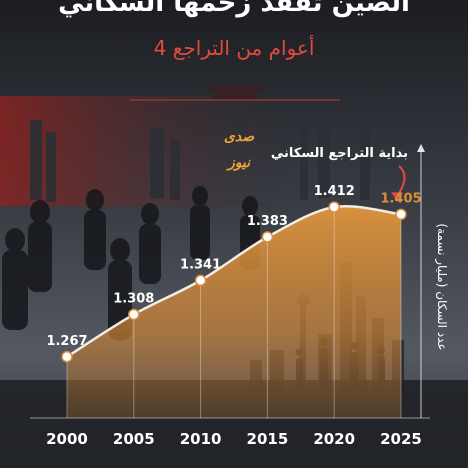 Image resolution: width=468 pixels, height=468 pixels. Describe the element at coordinates (234, 9) in the screenshot. I see `headline: الصين تفقد زخمها السكاني` at that location.